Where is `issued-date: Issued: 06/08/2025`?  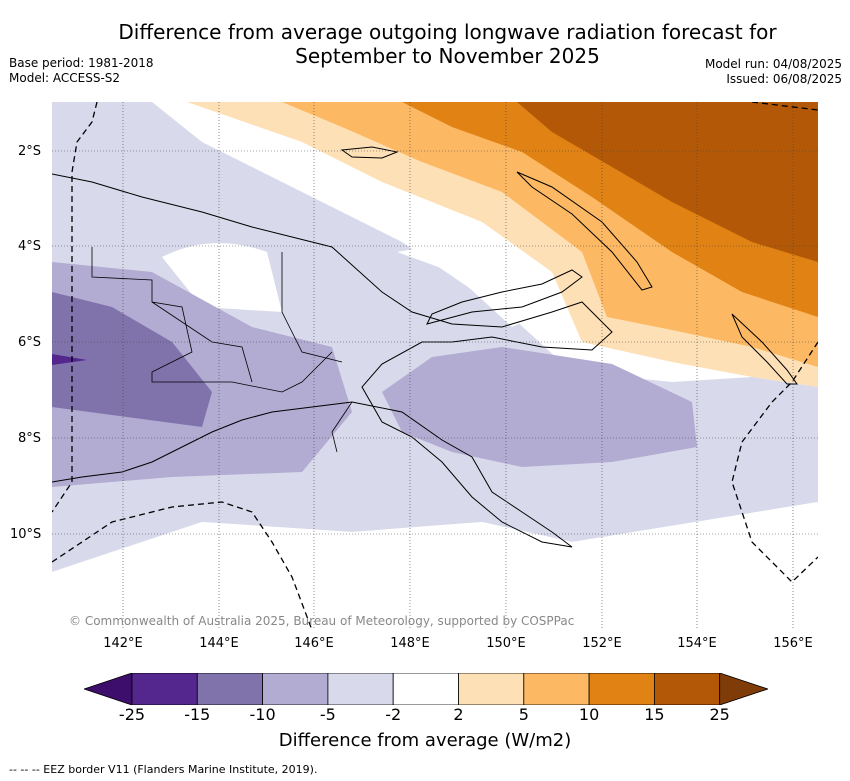
issued-date: Issued: 06/08/2025 is located at coordinates (784, 79).